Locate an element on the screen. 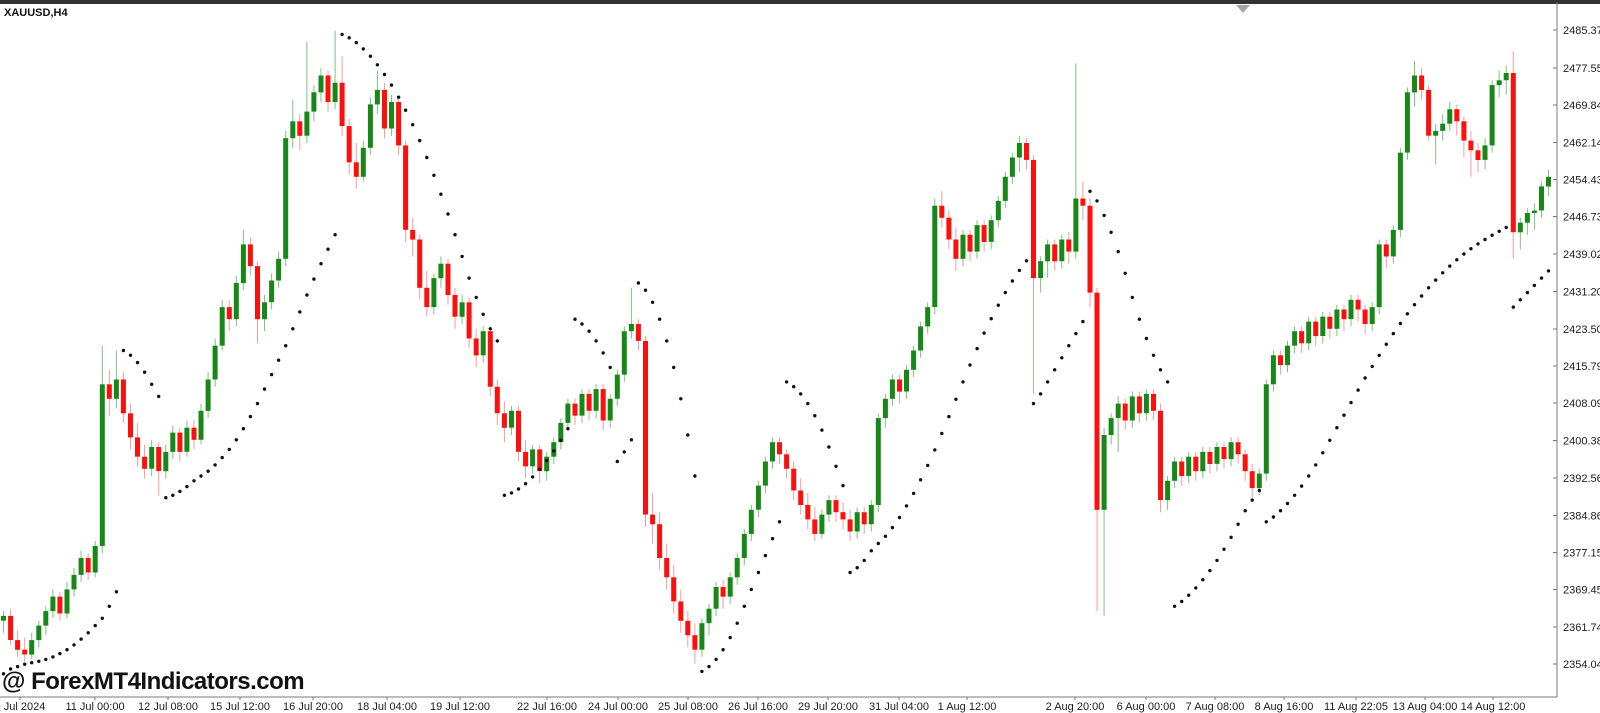  price-tick-label: 2477.550 is located at coordinates (1581, 69).